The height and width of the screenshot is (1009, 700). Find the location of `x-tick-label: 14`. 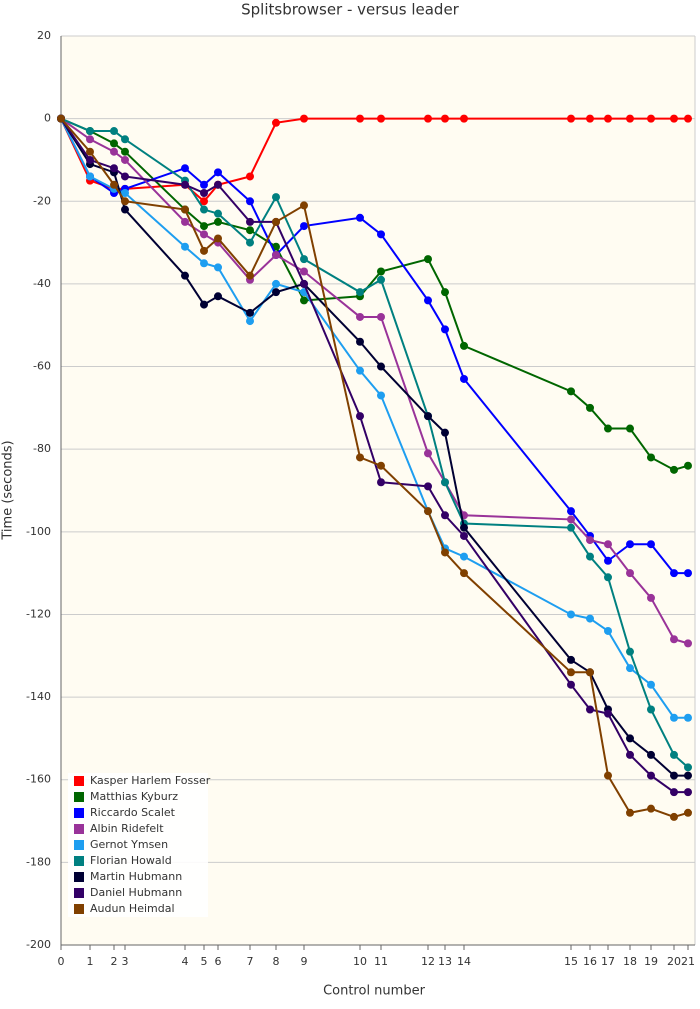

x-tick-label: 14 is located at coordinates (464, 961).